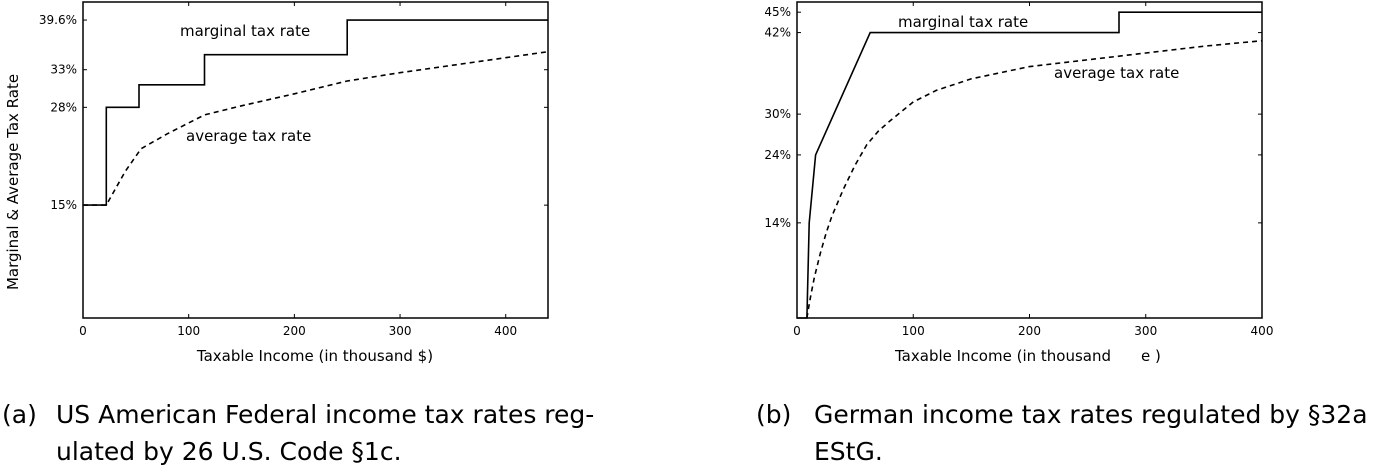  What do you see at coordinates (777, 114) in the screenshot?
I see `y-tick-label: 30%` at bounding box center [777, 114].